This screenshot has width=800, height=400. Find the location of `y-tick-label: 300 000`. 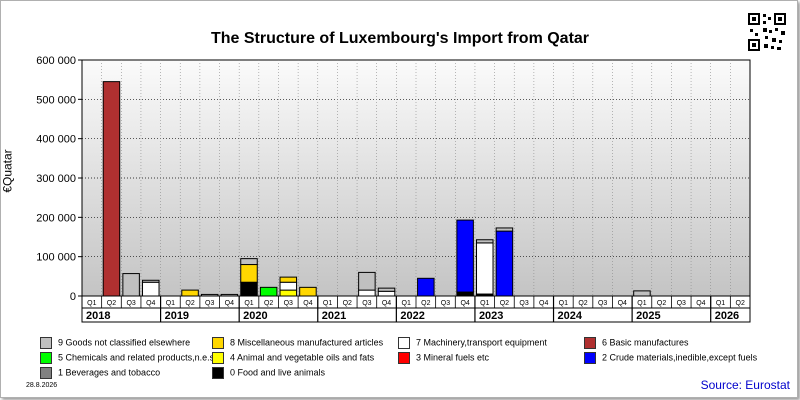

y-tick-label: 300 000 is located at coordinates (56, 179).